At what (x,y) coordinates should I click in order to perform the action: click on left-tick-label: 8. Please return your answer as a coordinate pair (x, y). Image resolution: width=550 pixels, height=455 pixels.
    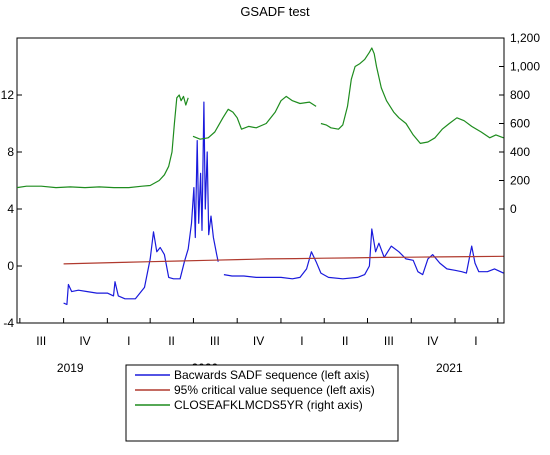
    Looking at the image, I should click on (10, 152).